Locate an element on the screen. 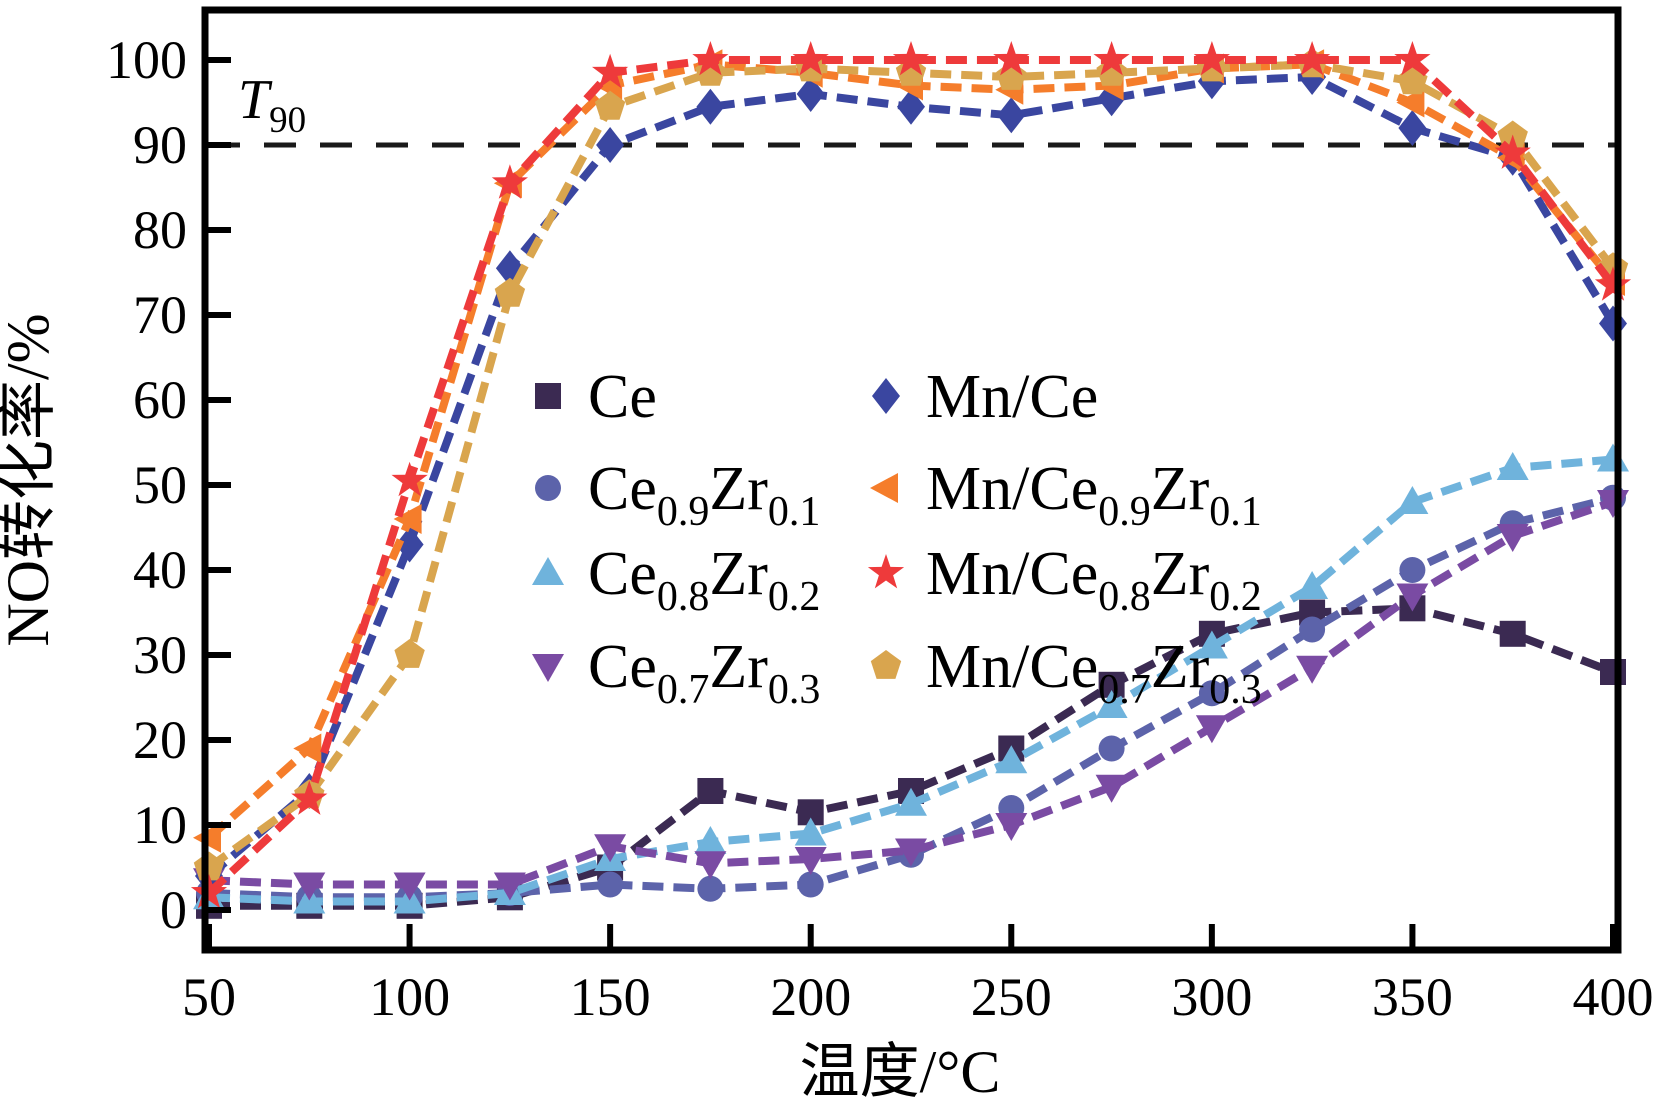 The height and width of the screenshot is (1115, 1675). y-tick-label: 70 is located at coordinates (160, 315).